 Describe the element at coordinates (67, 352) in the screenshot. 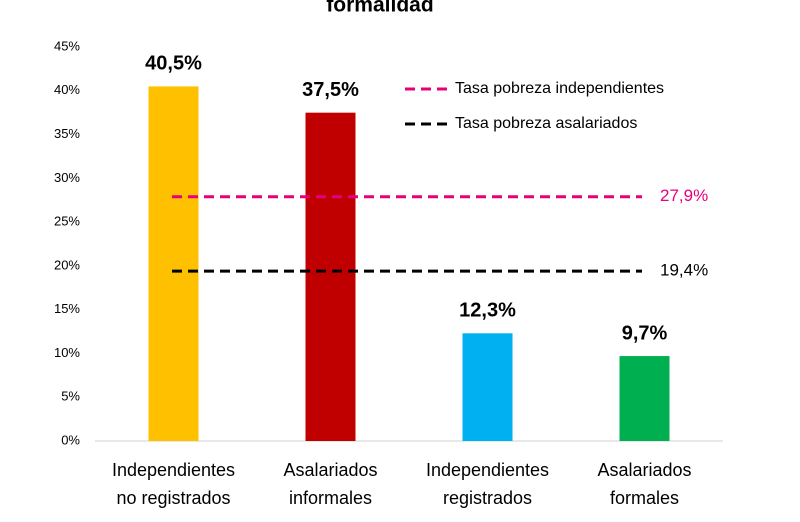

I see `y-tick-label: 10%` at that location.